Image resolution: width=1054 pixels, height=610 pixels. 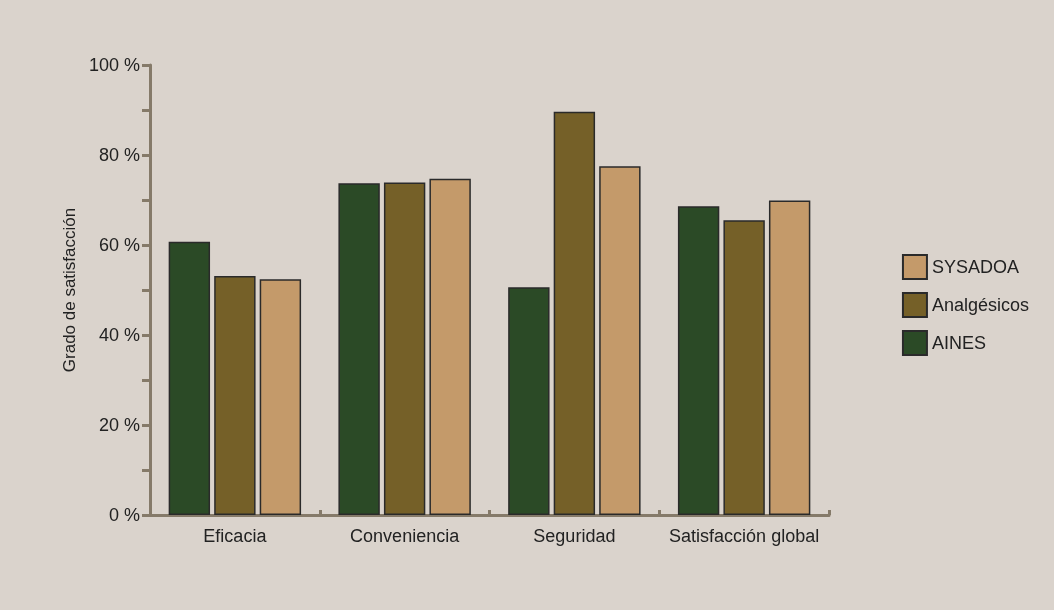 What do you see at coordinates (235, 536) in the screenshot?
I see `x-tick-label: Eficacia` at bounding box center [235, 536].